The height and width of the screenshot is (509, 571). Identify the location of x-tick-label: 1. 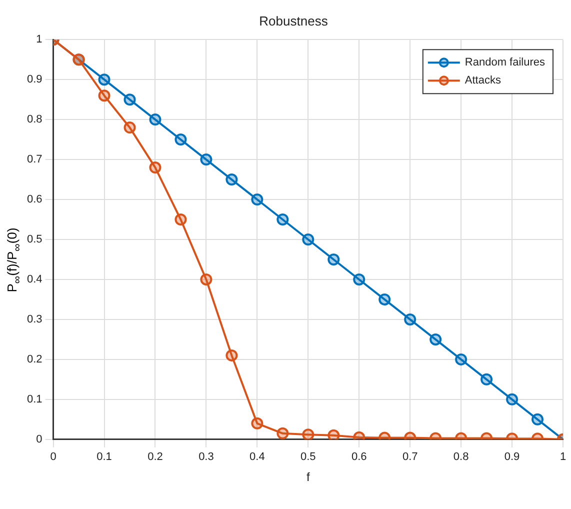
(563, 457).